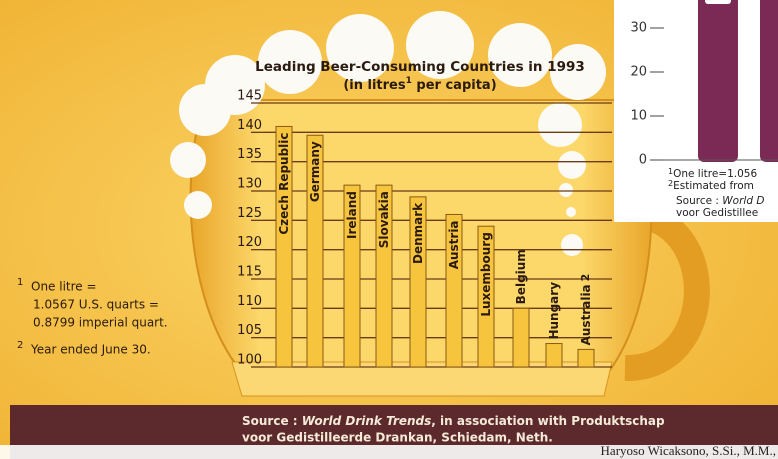 The height and width of the screenshot is (459, 778). I want to click on chart-title: Leading Beer-Consuming Countries in 1993, so click(420, 67).